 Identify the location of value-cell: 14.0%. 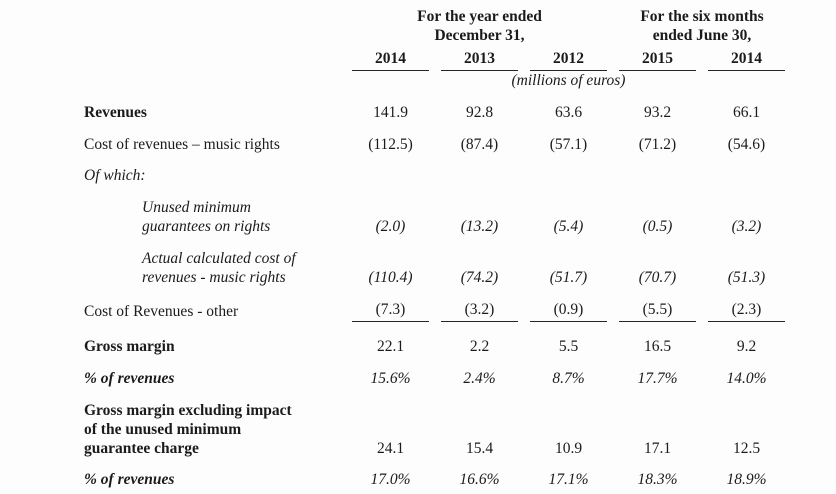
(746, 378).